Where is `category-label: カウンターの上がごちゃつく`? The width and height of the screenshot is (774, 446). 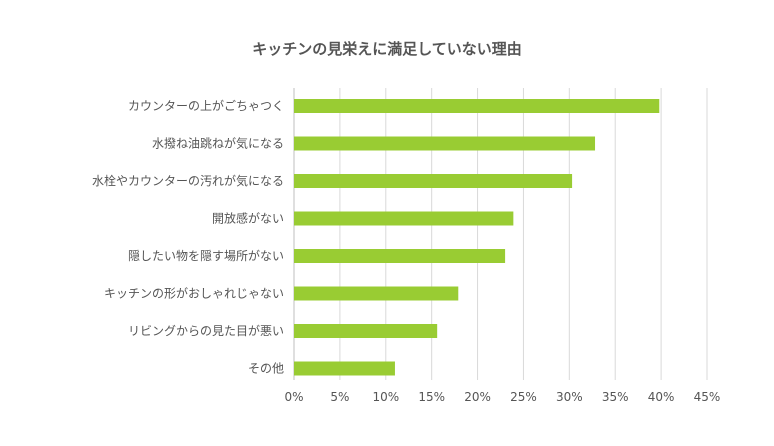
category-label: カウンターの上がごちゃつく is located at coordinates (206, 105).